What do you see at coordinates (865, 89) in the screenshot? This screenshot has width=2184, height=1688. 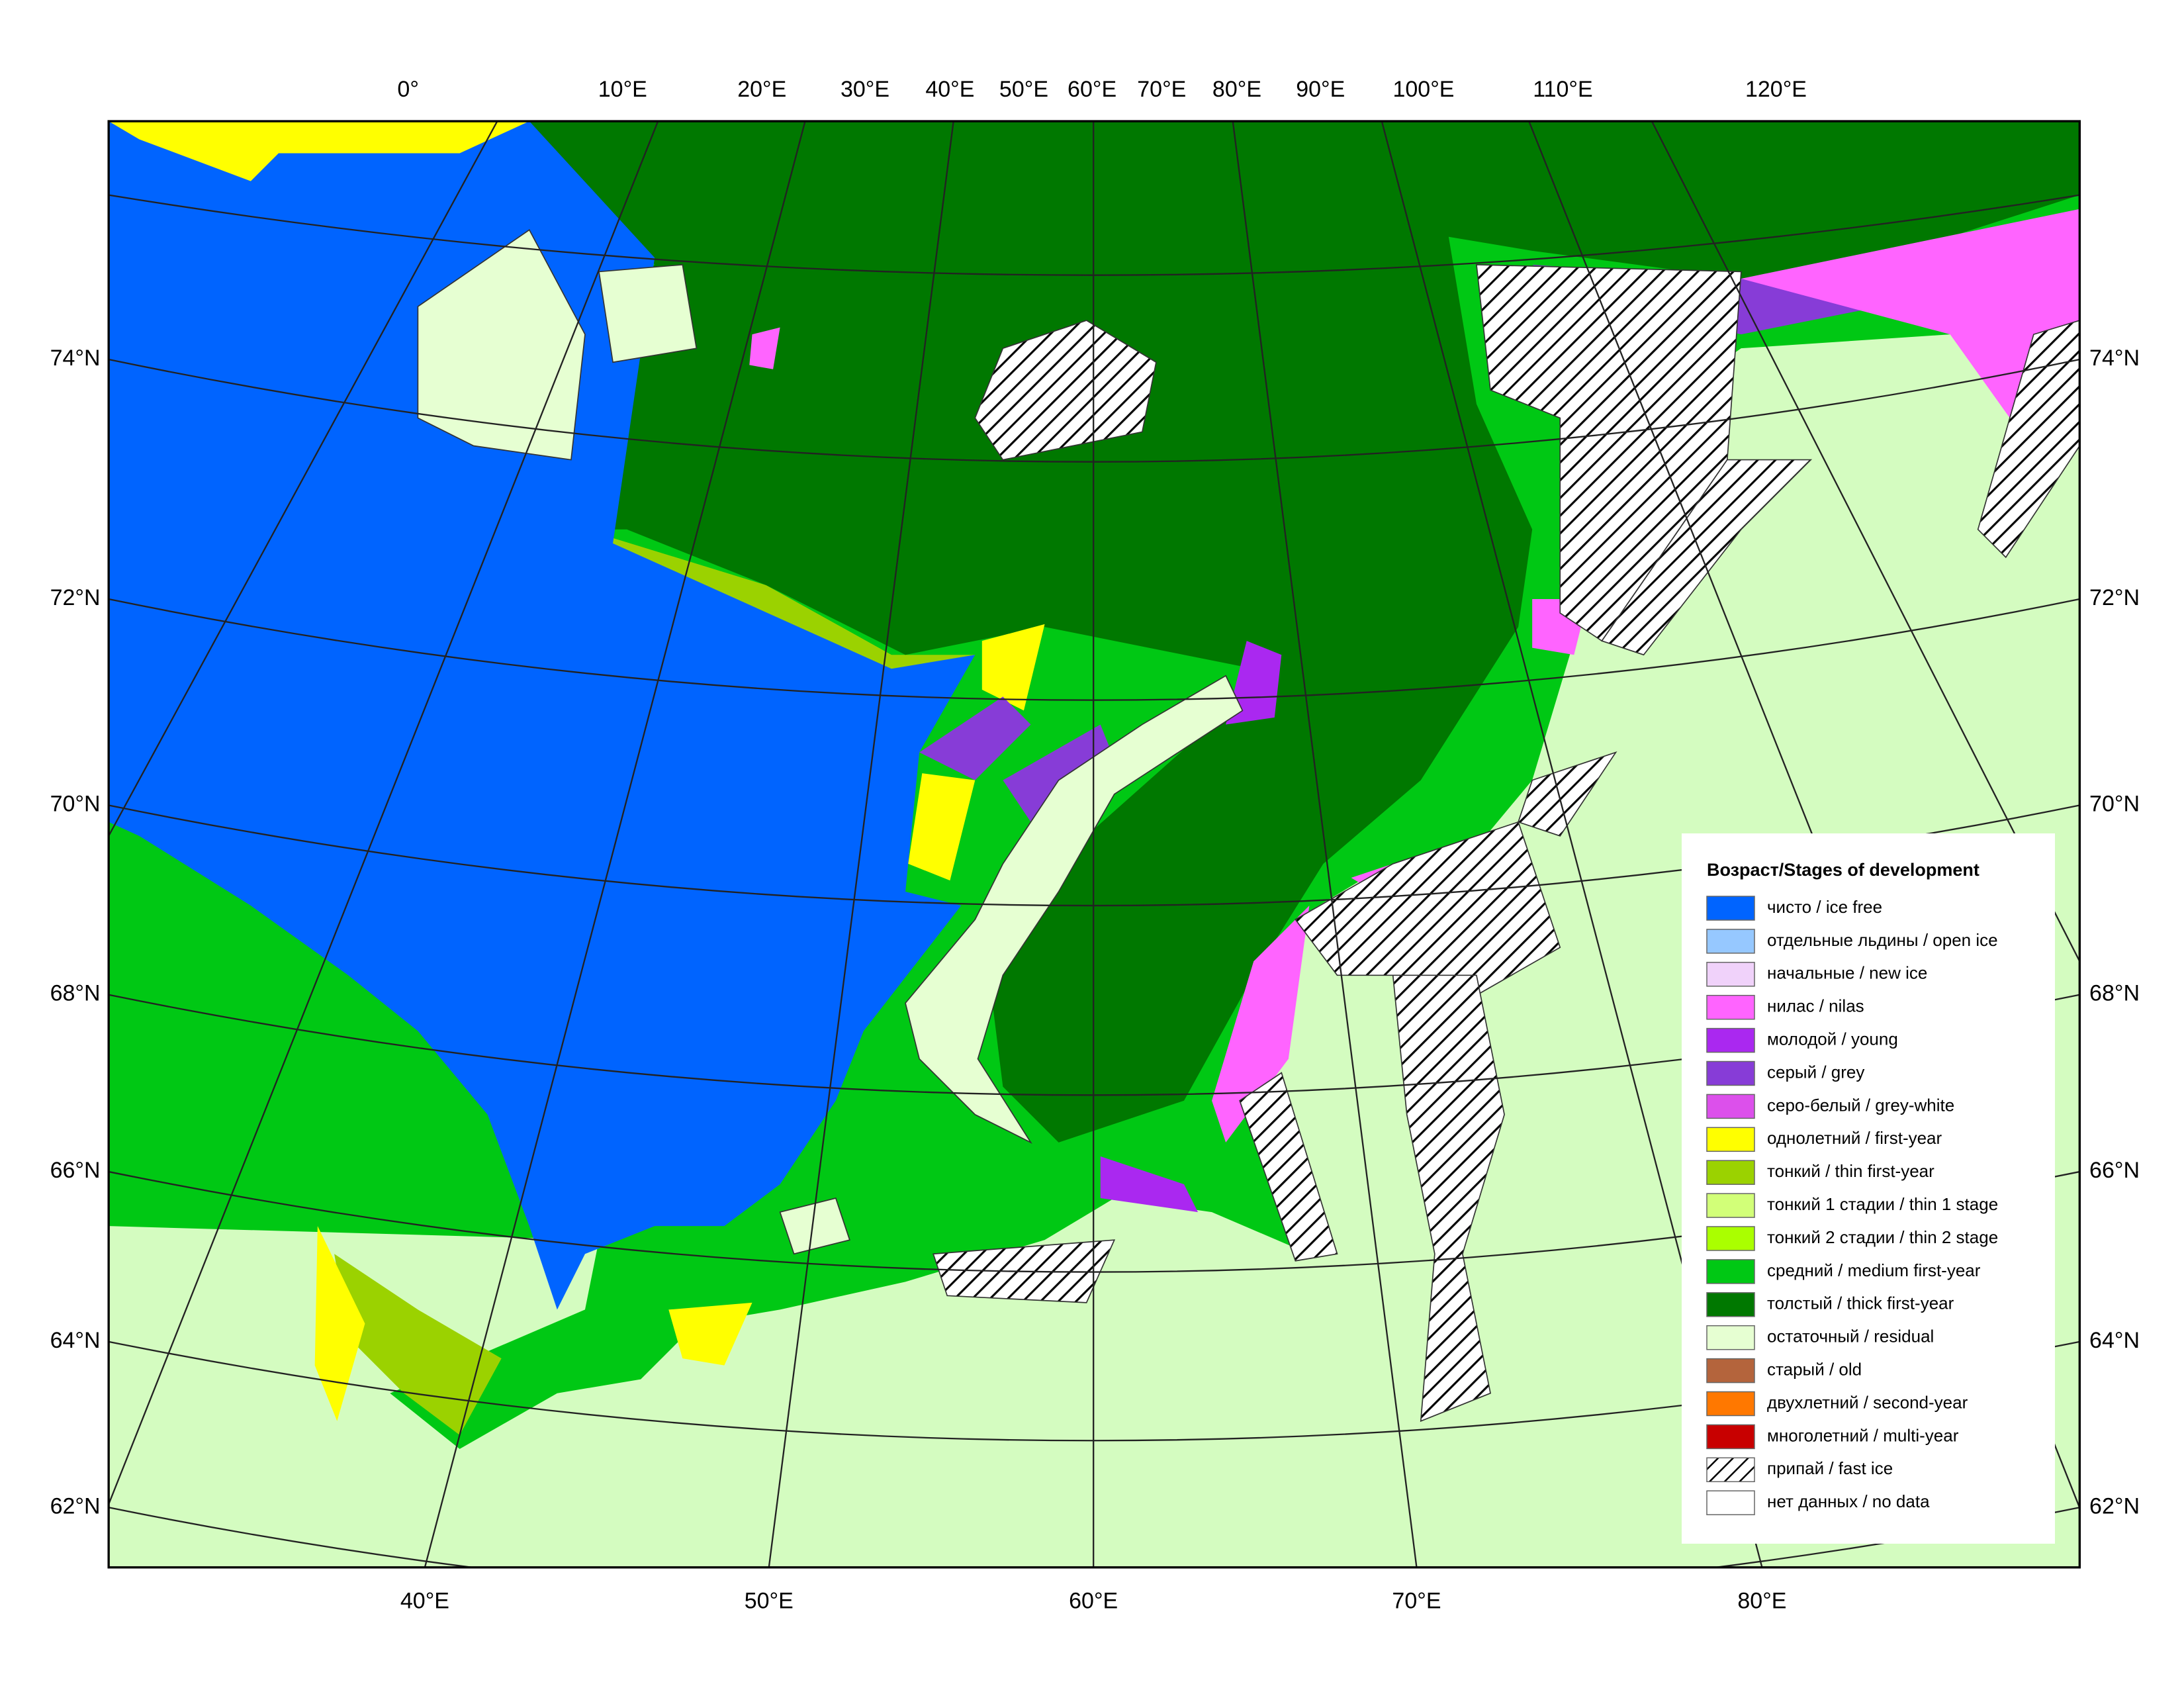 I see `longitude-label: 30°E` at bounding box center [865, 89].